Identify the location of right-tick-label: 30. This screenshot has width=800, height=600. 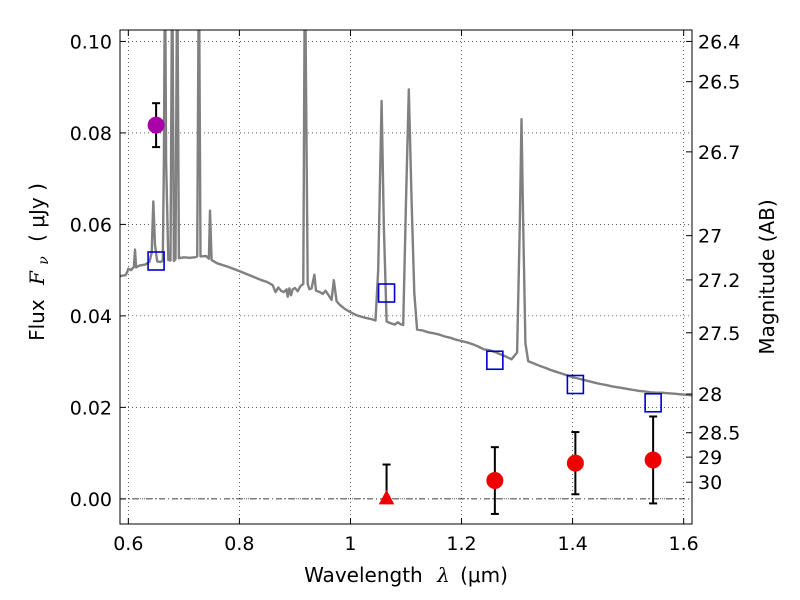
(710, 483).